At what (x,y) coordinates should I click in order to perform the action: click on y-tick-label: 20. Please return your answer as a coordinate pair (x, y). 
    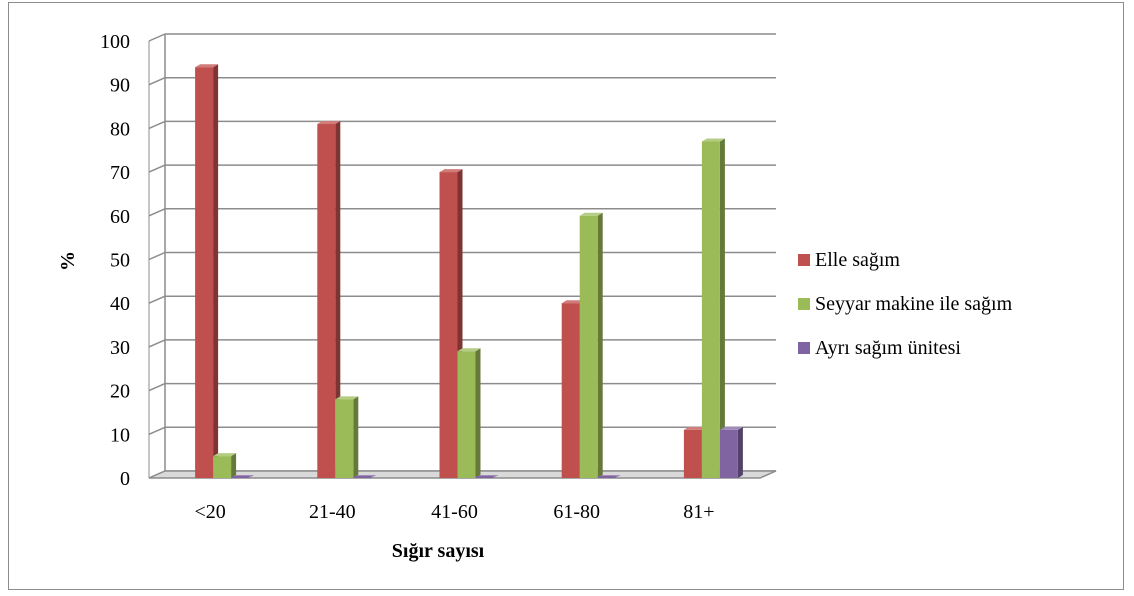
    Looking at the image, I should click on (120, 392).